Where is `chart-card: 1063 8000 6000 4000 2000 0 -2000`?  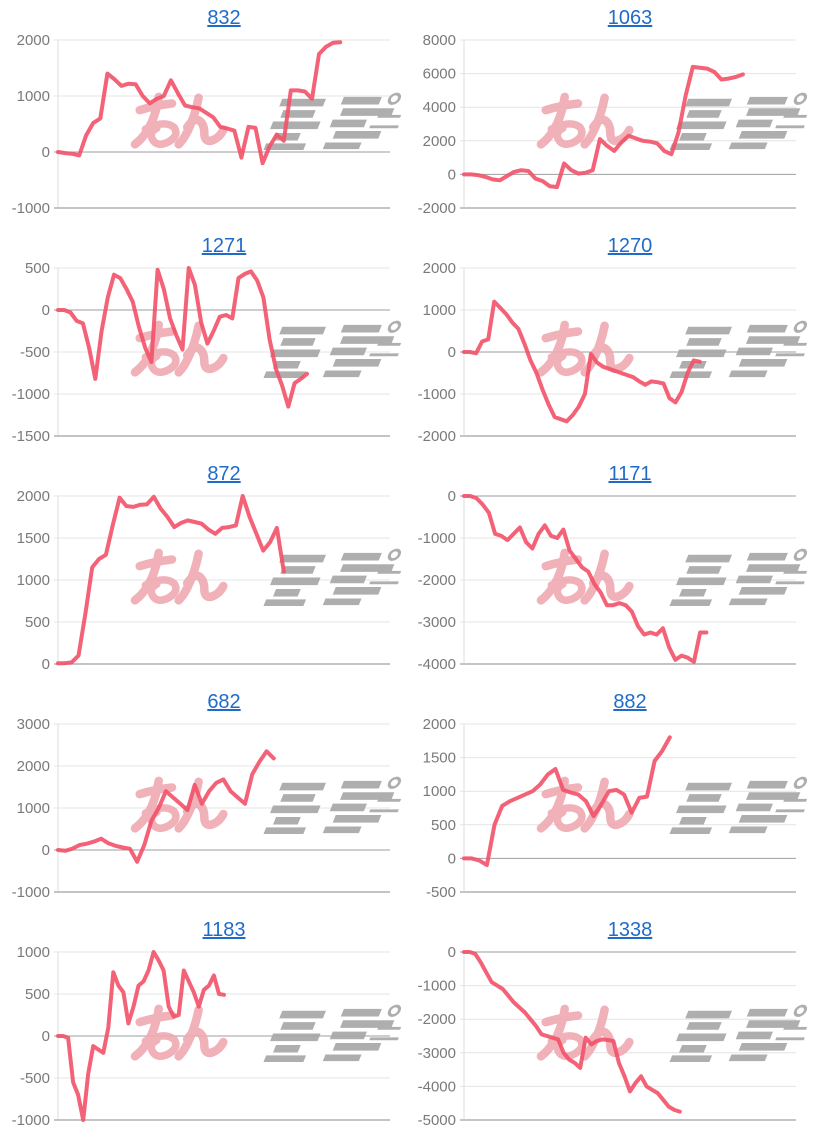 chart-card: 1063 8000 6000 4000 2000 0 -2000 is located at coordinates (609, 114).